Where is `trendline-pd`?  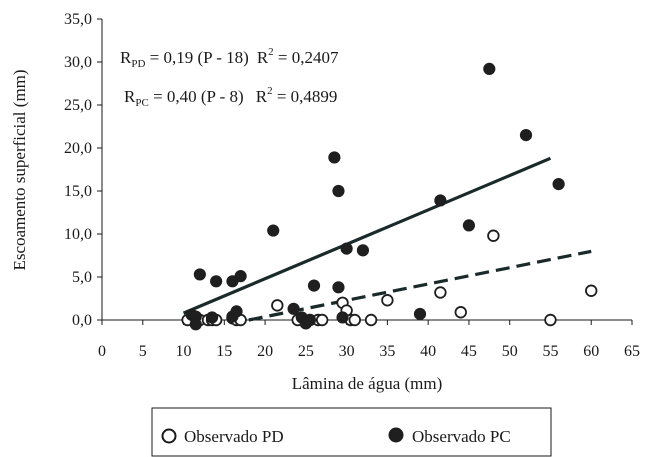 trendline-pd is located at coordinates (420, 285).